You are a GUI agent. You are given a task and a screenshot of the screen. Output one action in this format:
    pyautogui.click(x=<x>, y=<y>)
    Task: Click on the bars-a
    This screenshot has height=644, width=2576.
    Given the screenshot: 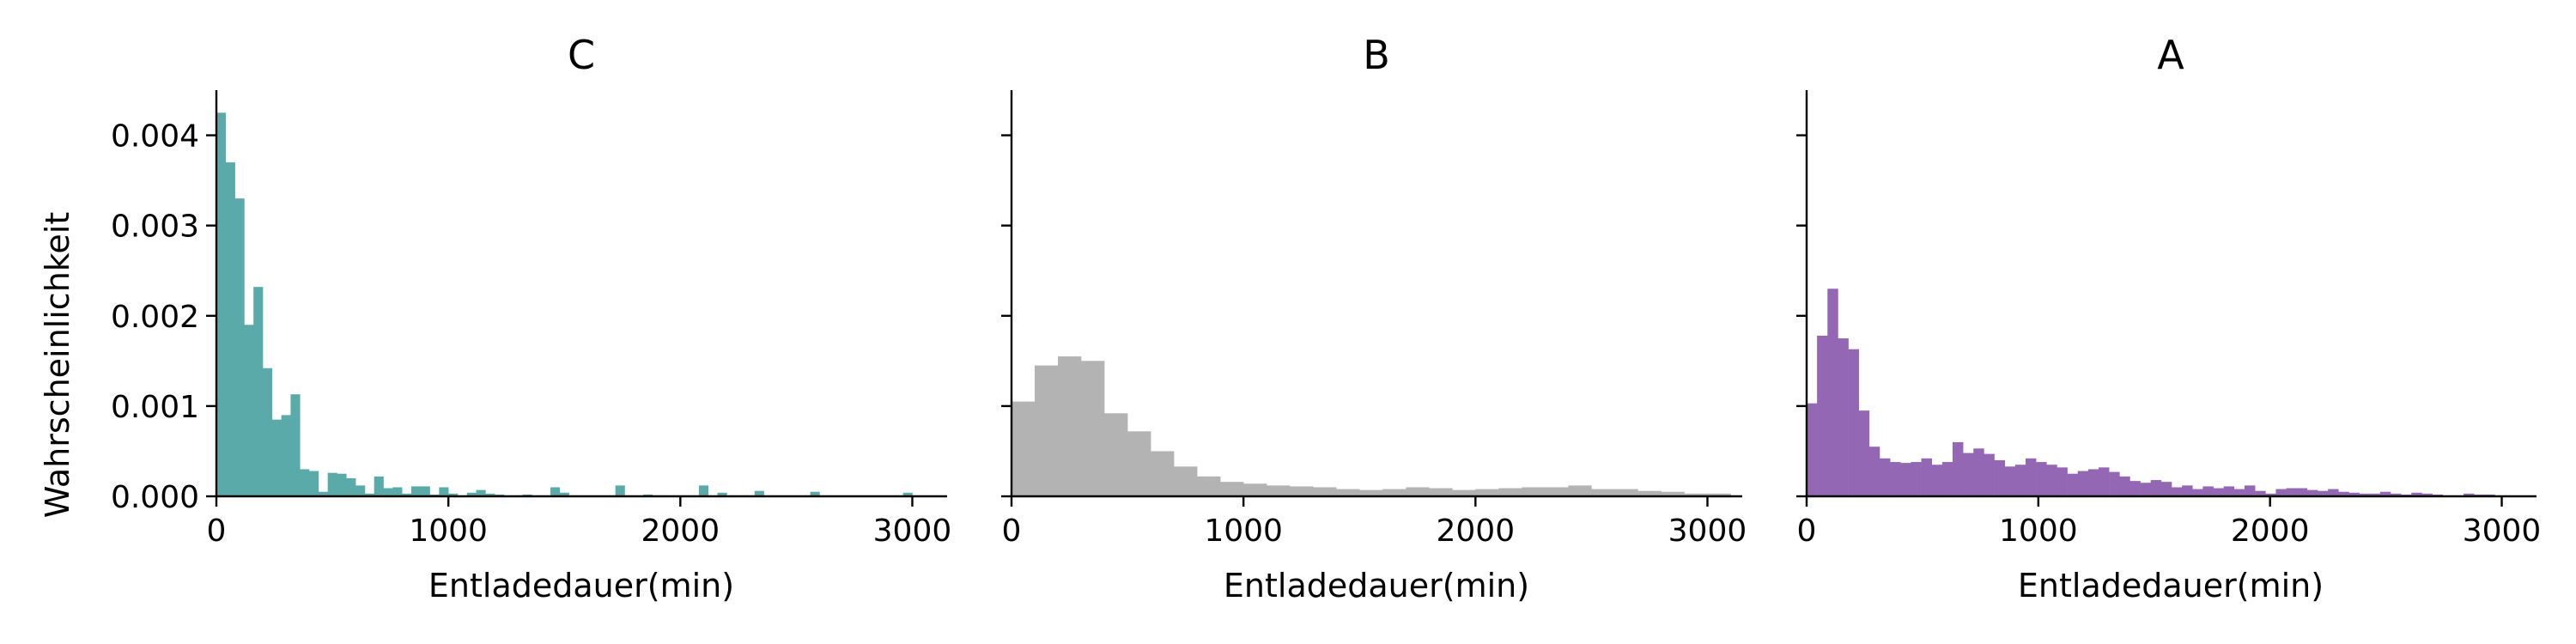 What is the action you would take?
    pyautogui.click(x=2151, y=392)
    